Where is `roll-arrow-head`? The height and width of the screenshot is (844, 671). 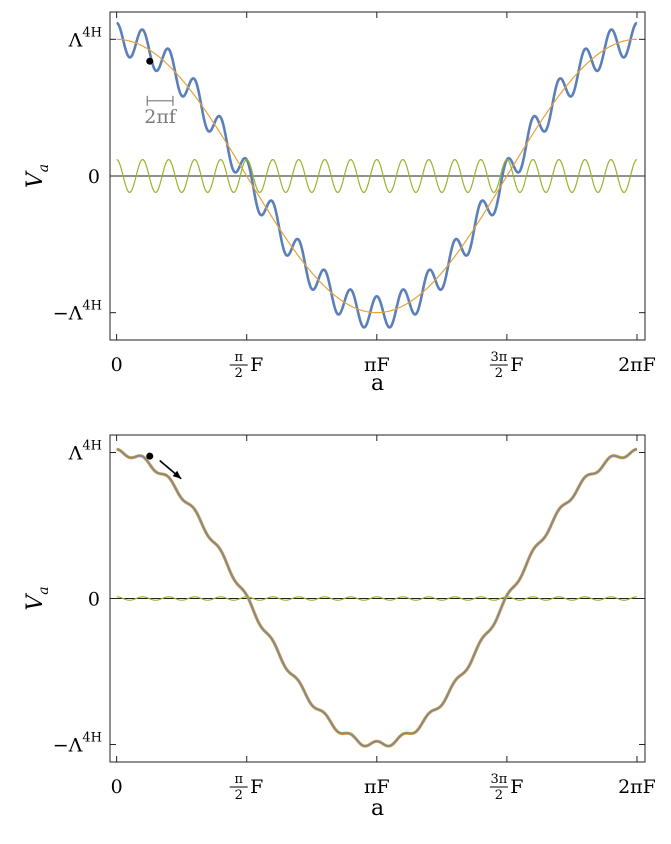
roll-arrow-head is located at coordinates (177, 474).